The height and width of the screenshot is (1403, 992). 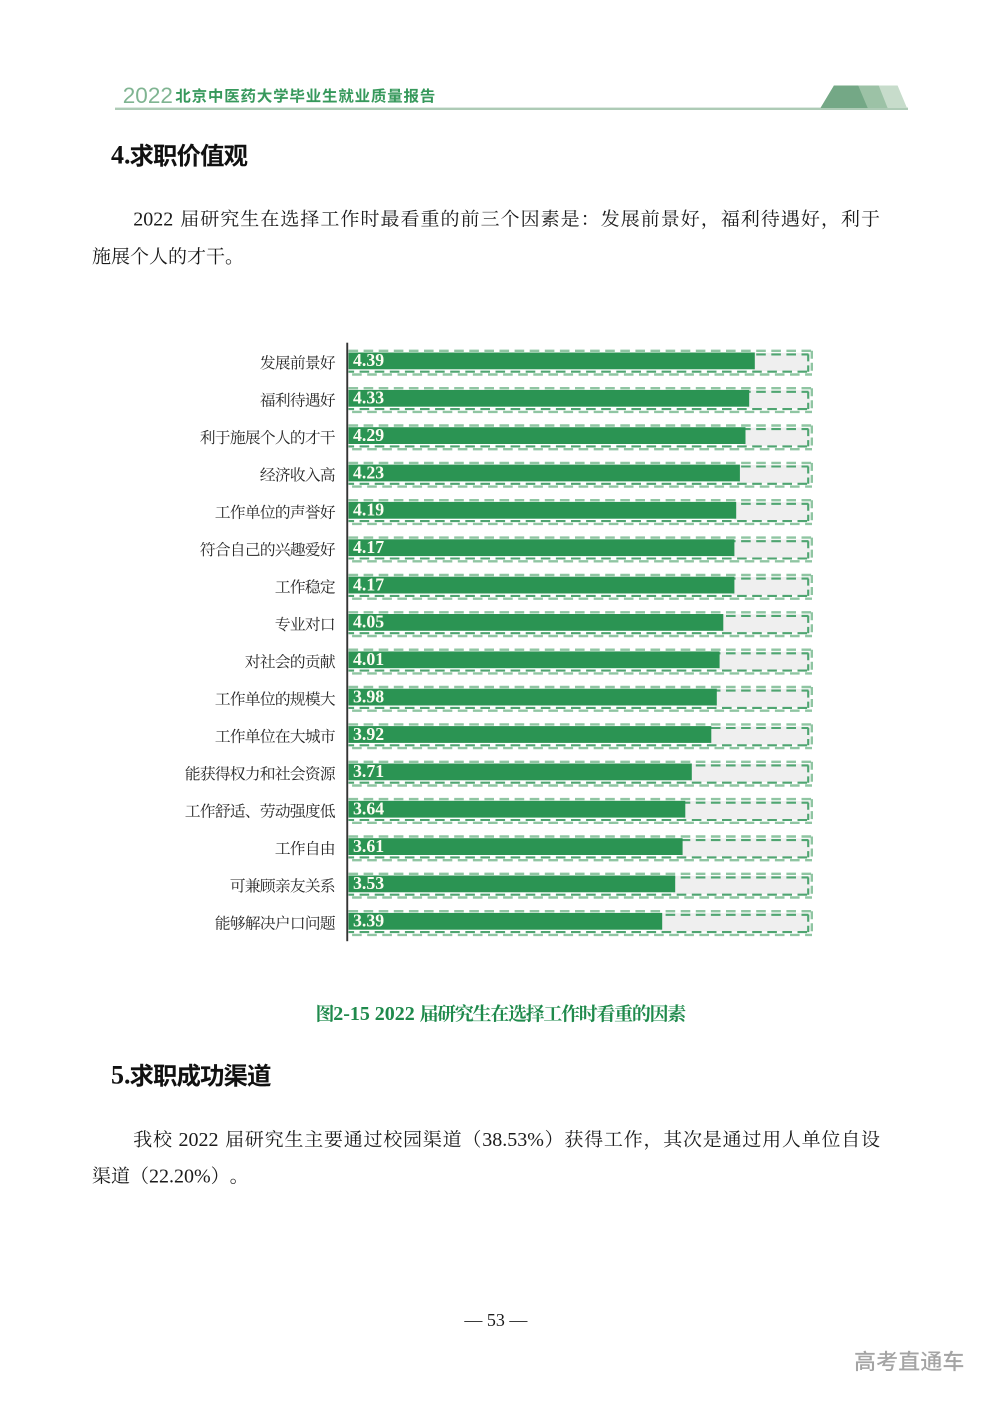 I want to click on svg-text: 4.01, so click(x=368, y=659).